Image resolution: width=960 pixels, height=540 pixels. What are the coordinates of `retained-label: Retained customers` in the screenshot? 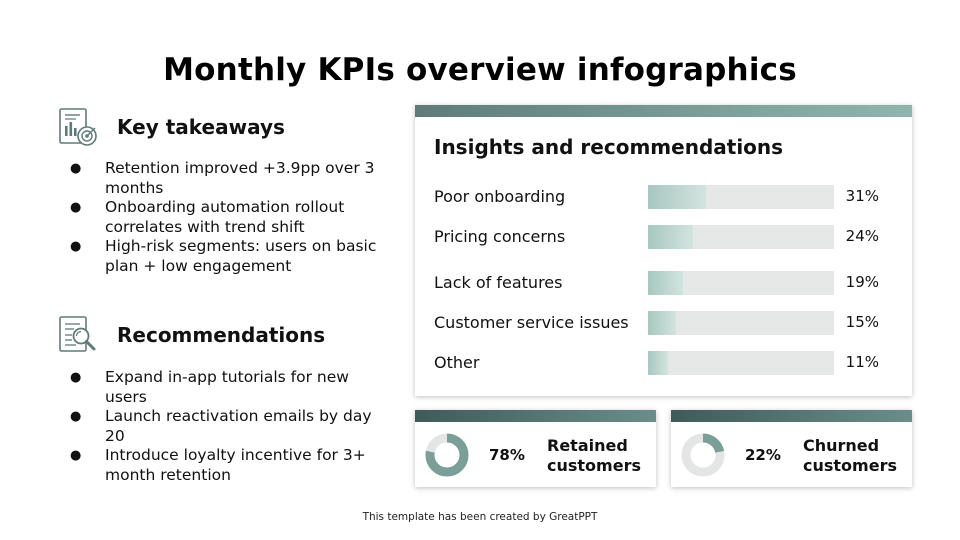 It's located at (594, 455).